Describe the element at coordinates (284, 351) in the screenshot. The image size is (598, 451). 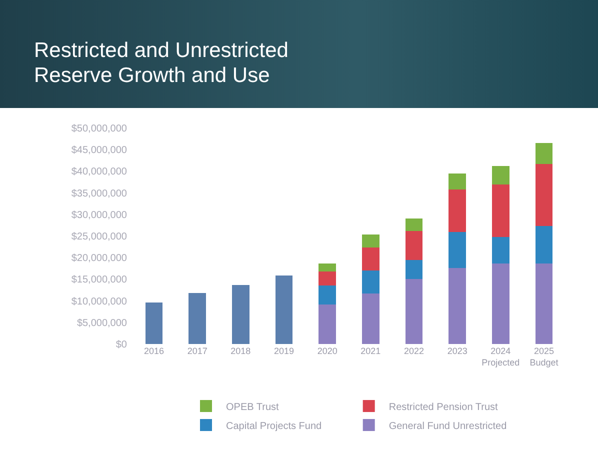
I see `x-tick-label: 2019` at that location.